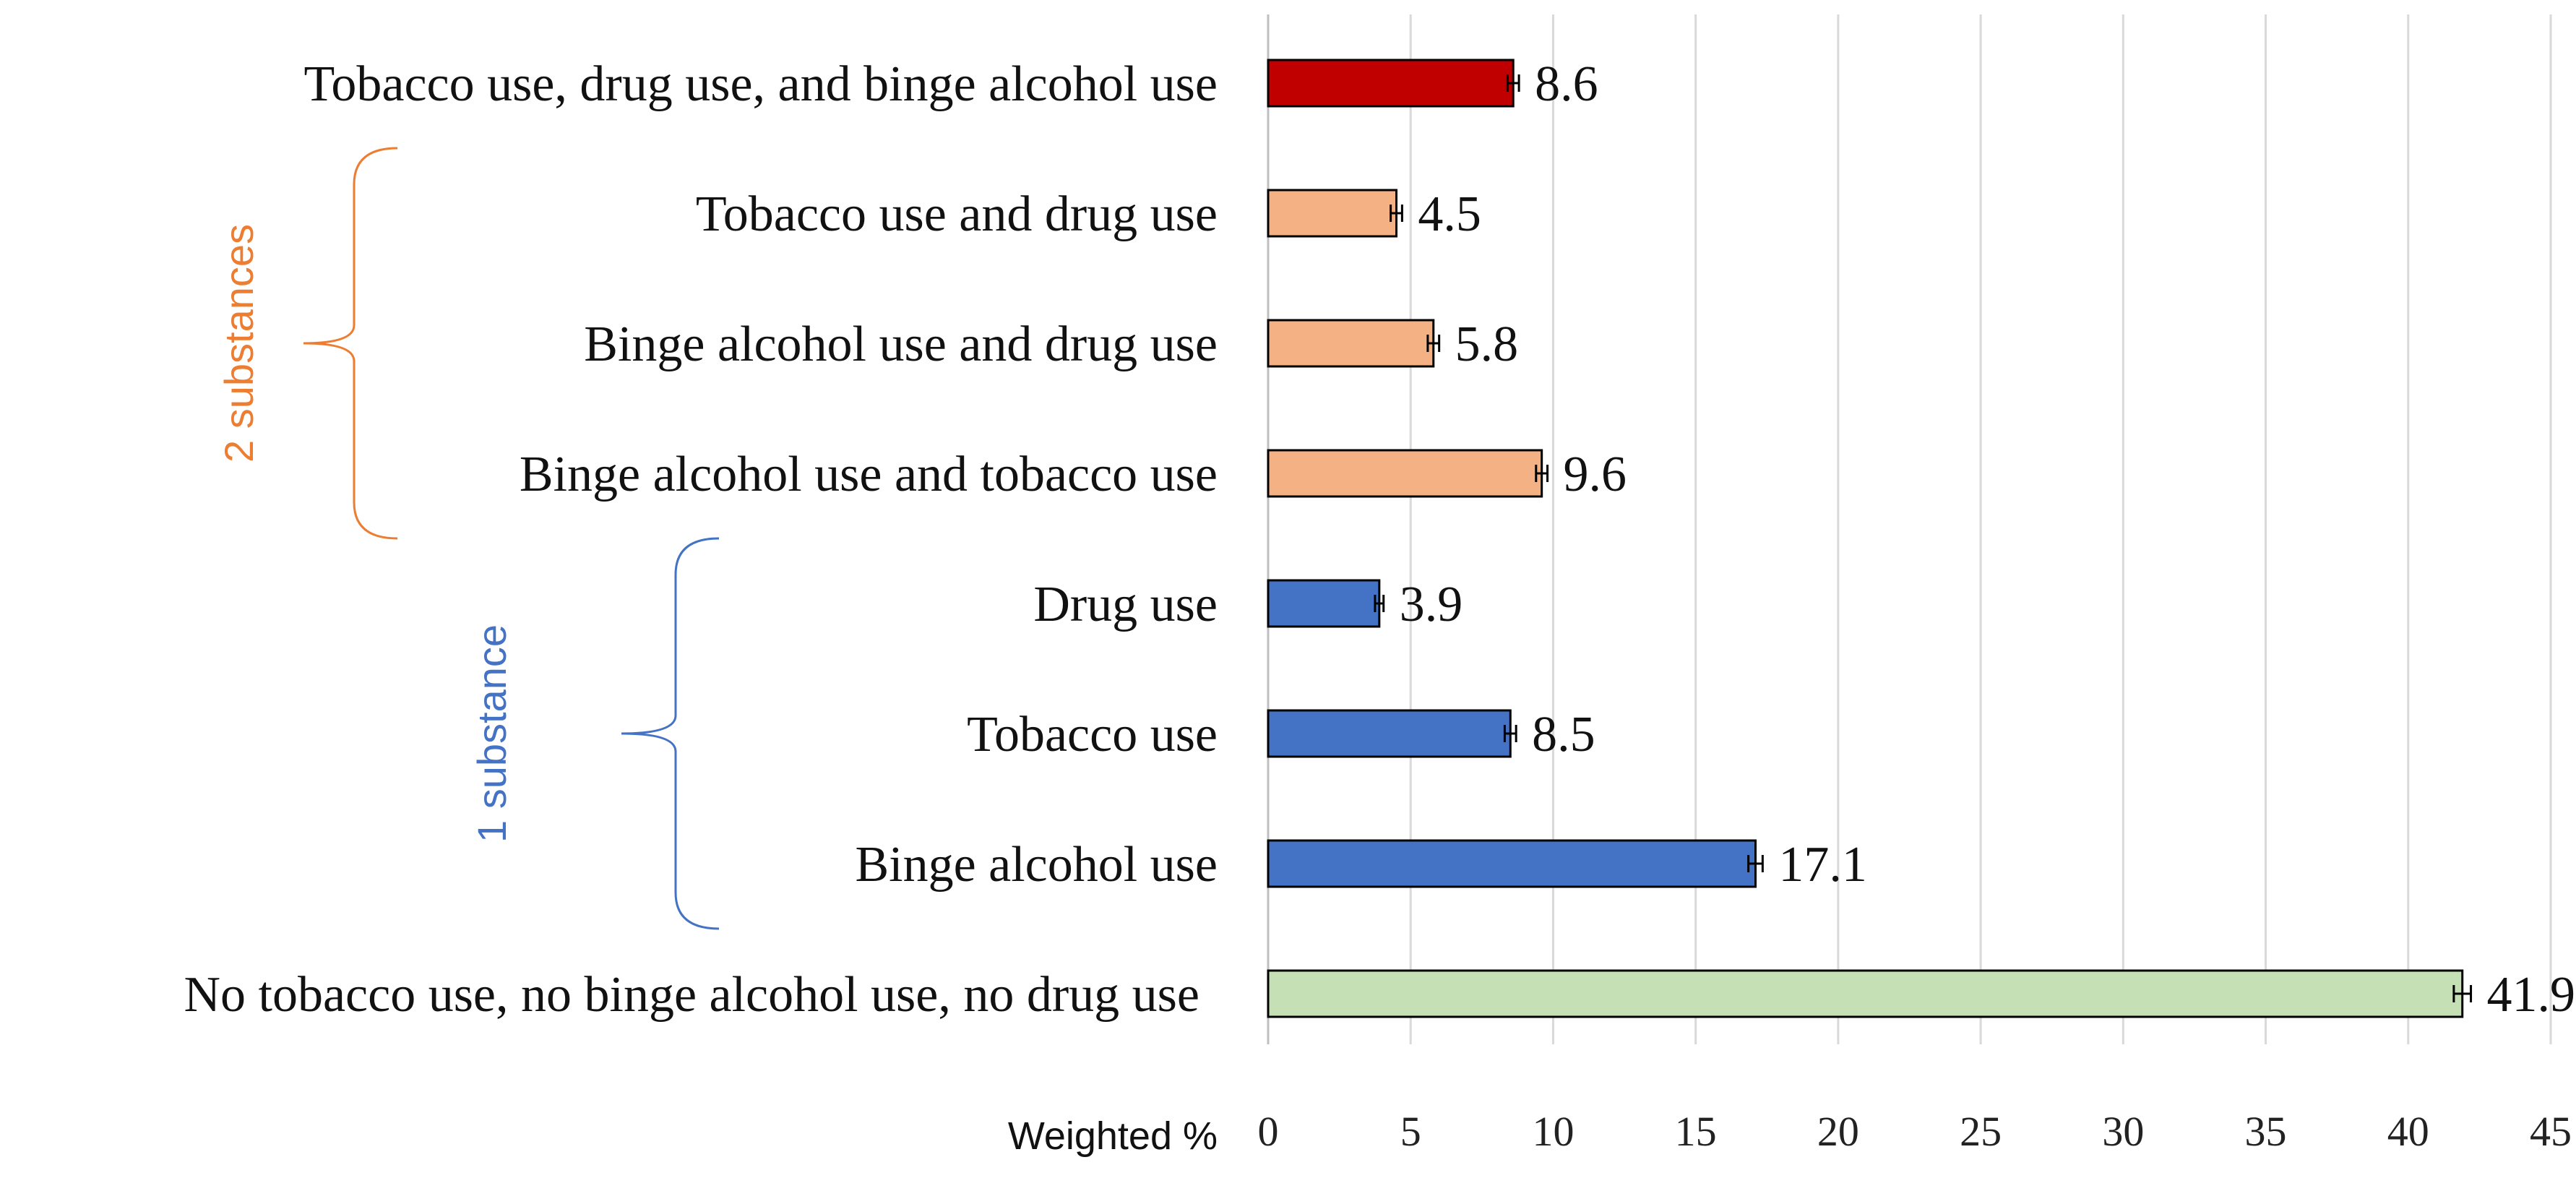 This screenshot has height=1178, width=2576. Describe the element at coordinates (2123, 1131) in the screenshot. I see `x-tick-label: 30` at that location.